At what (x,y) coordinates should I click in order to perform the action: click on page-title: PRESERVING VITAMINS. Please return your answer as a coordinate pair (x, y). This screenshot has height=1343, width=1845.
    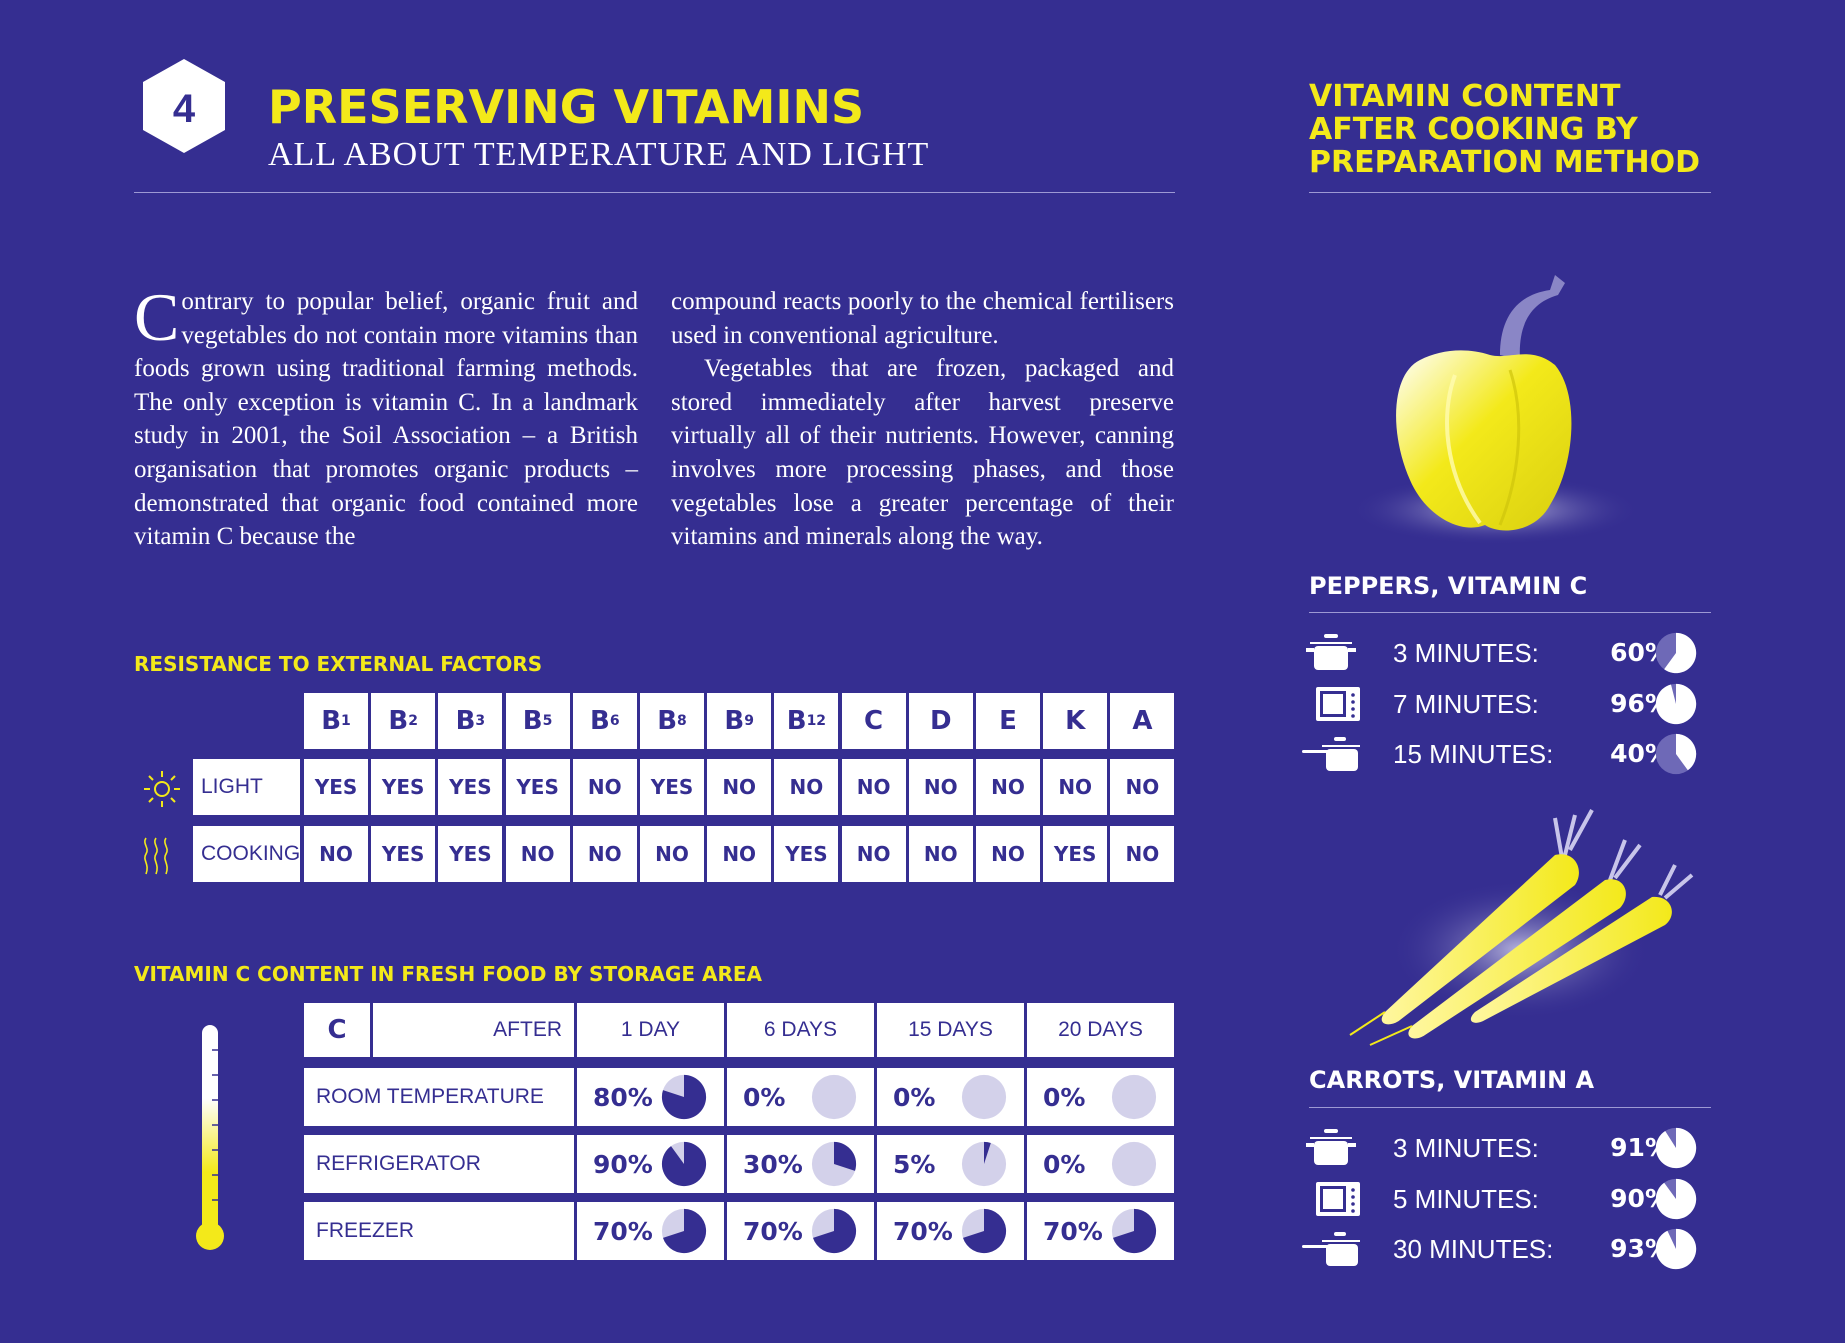
    Looking at the image, I should click on (566, 107).